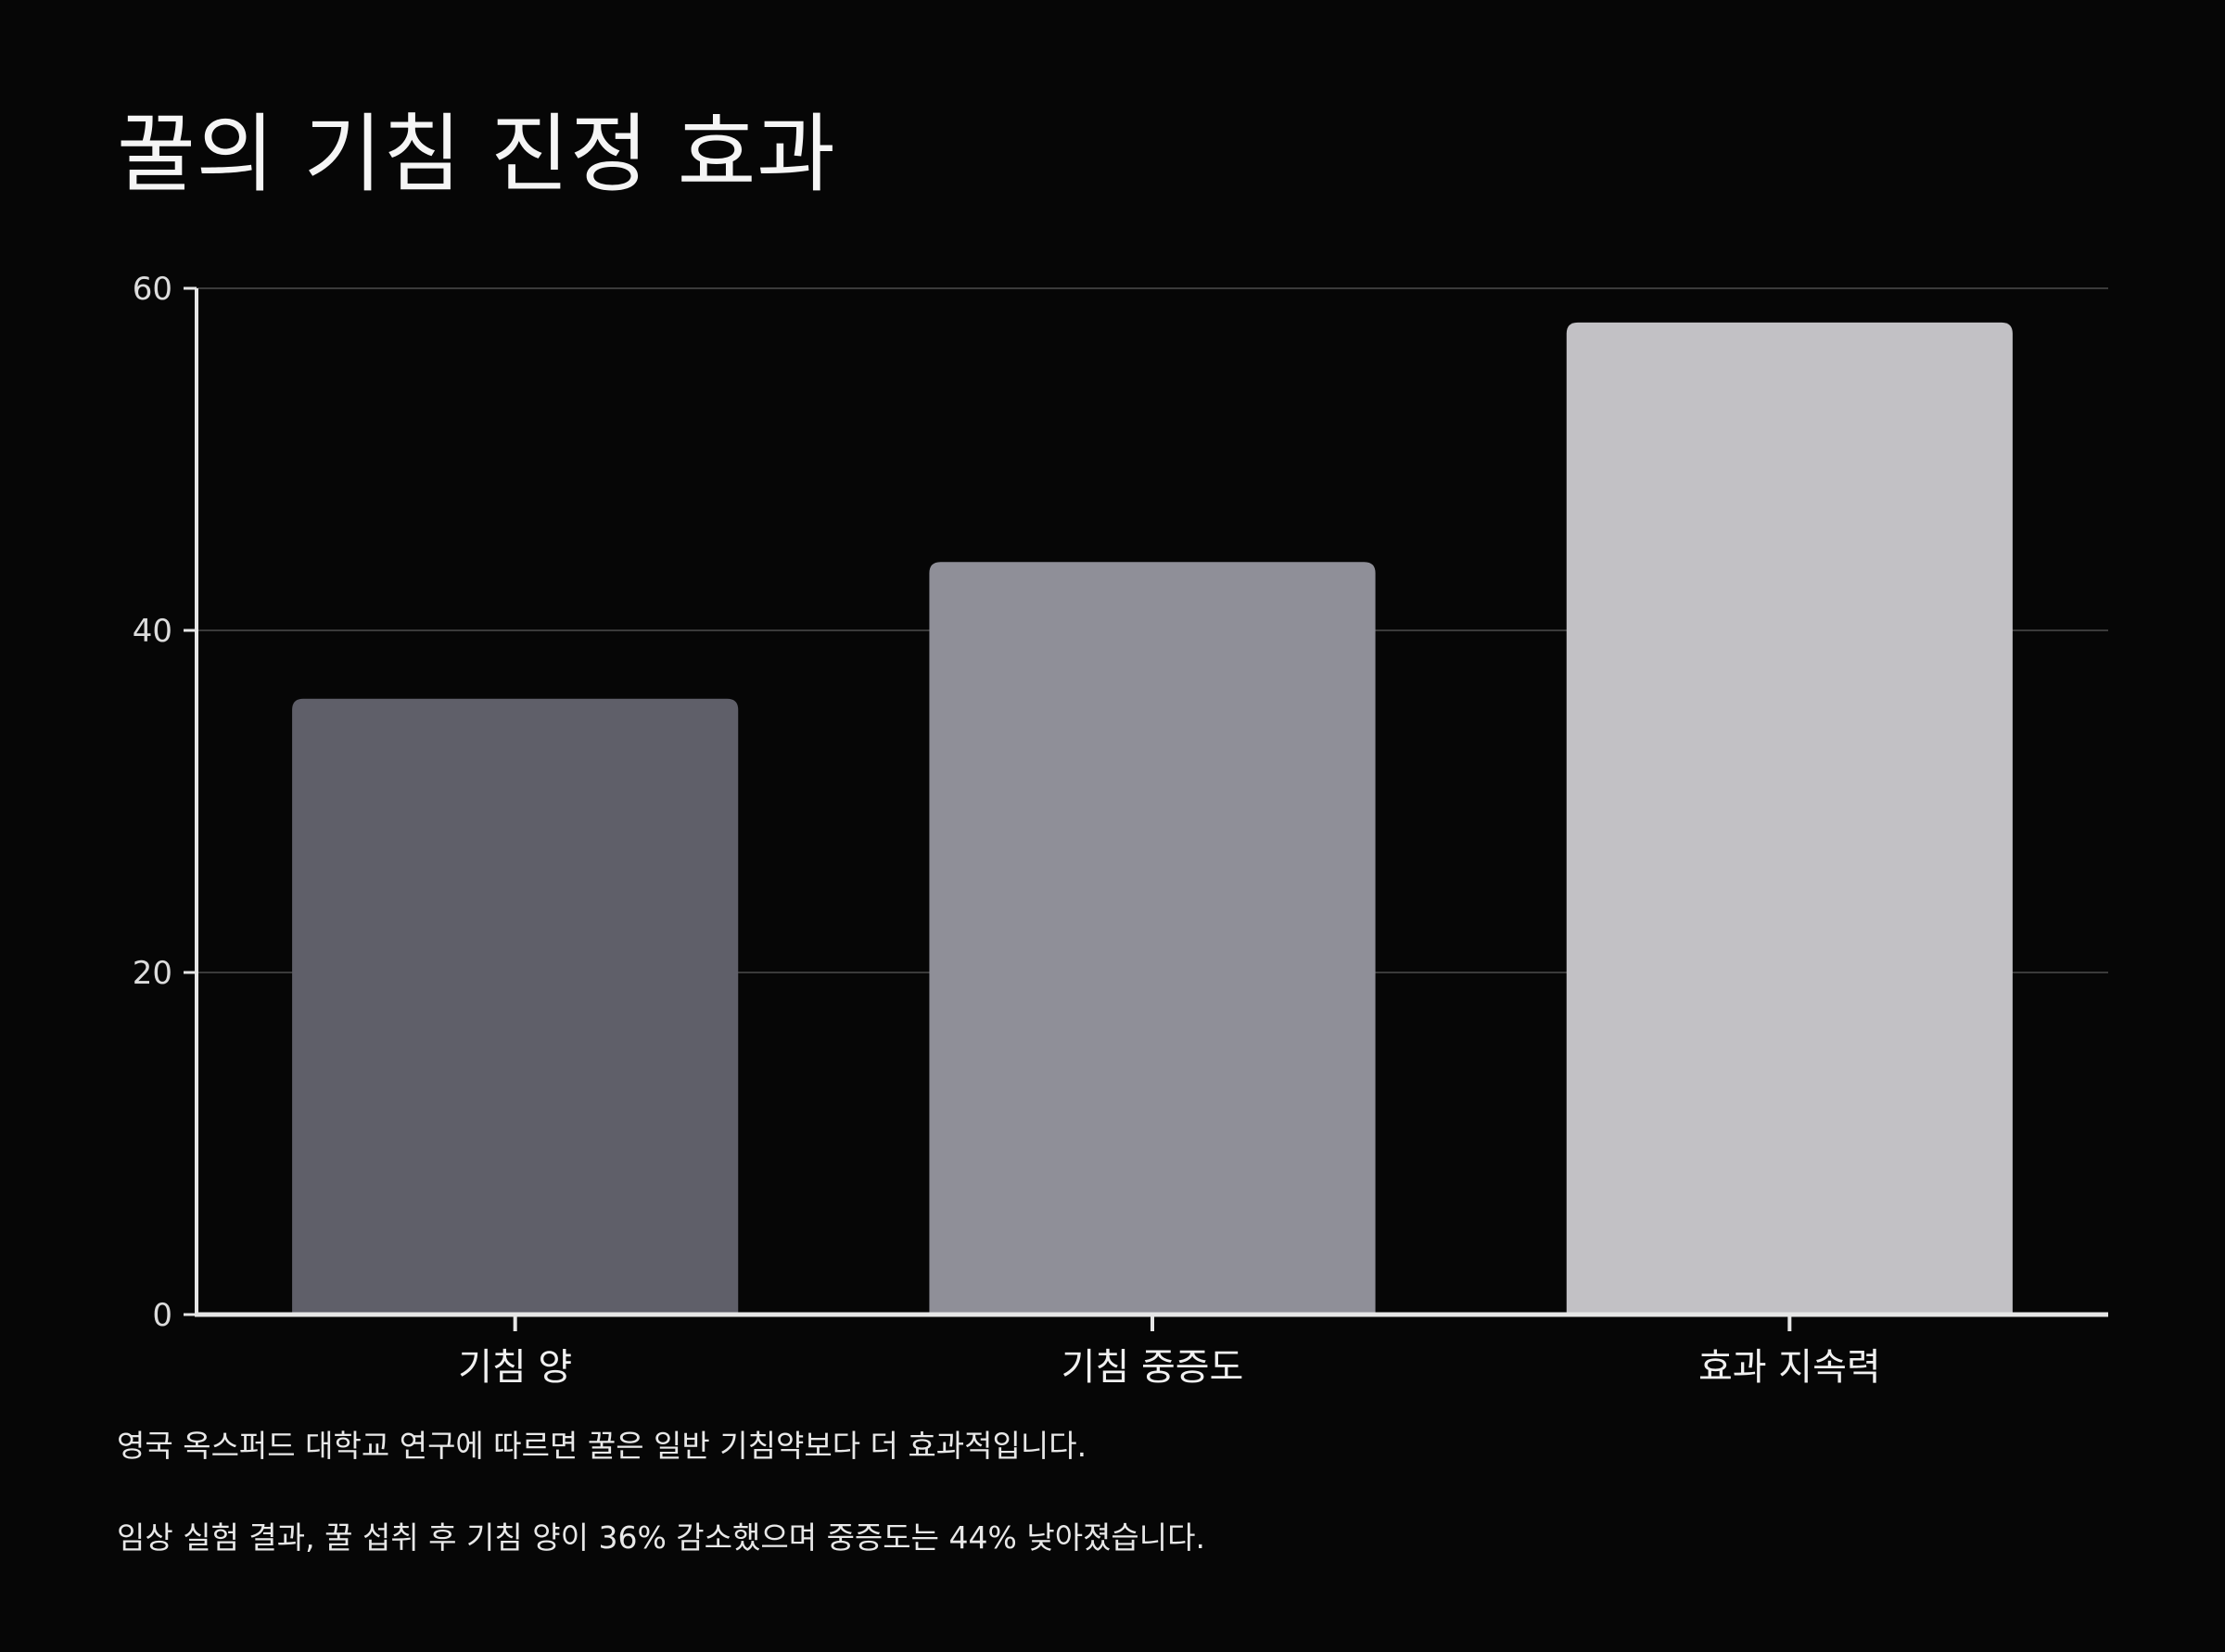 The height and width of the screenshot is (1652, 2225). I want to click on x-tick-label: 효과 지속력, so click(1789, 1367).